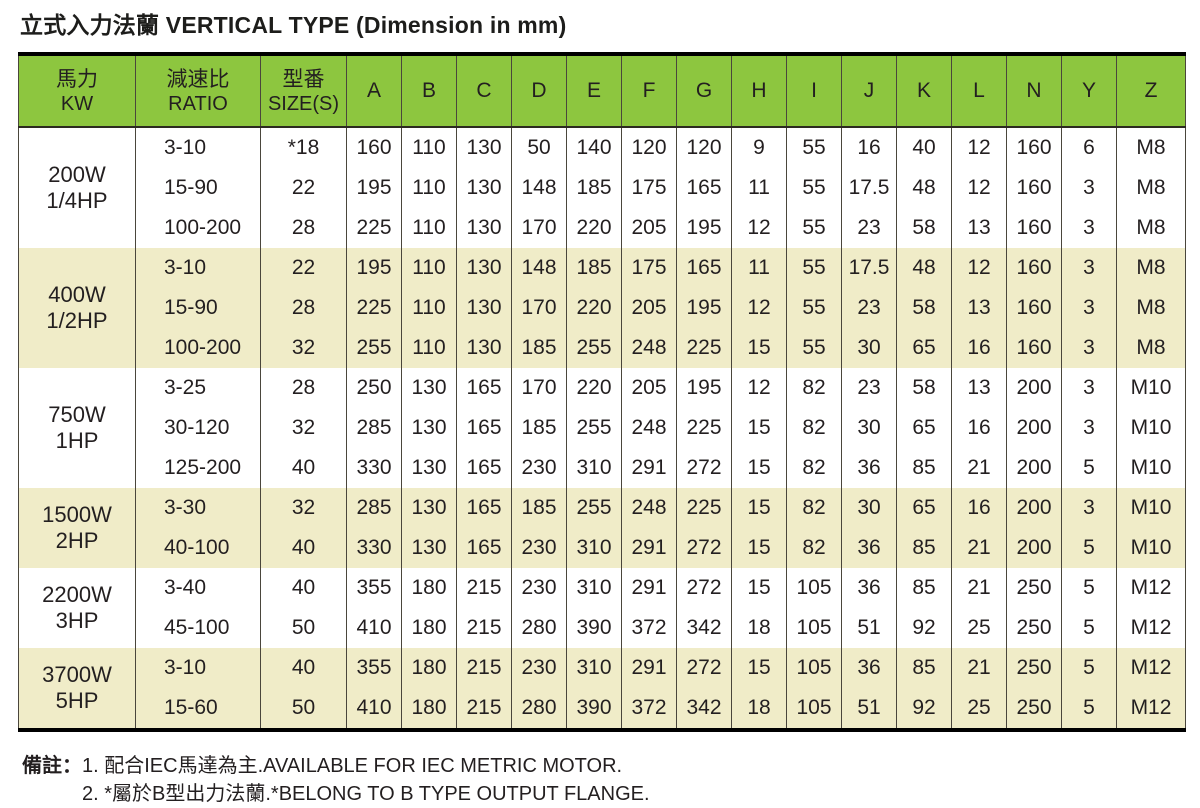 The width and height of the screenshot is (1200, 808). I want to click on dim-cell-j: 36, so click(869, 468).